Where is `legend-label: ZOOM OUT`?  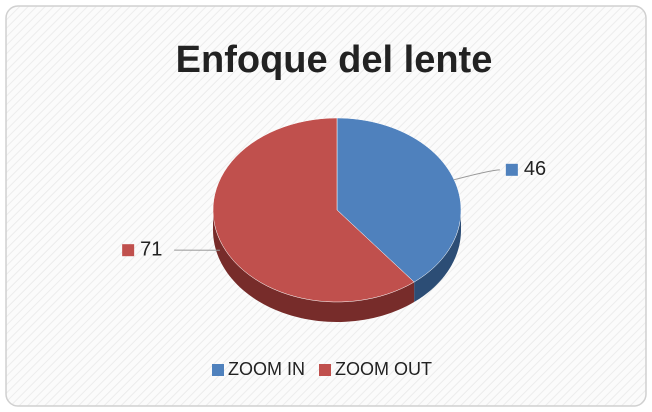 legend-label: ZOOM OUT is located at coordinates (383, 369).